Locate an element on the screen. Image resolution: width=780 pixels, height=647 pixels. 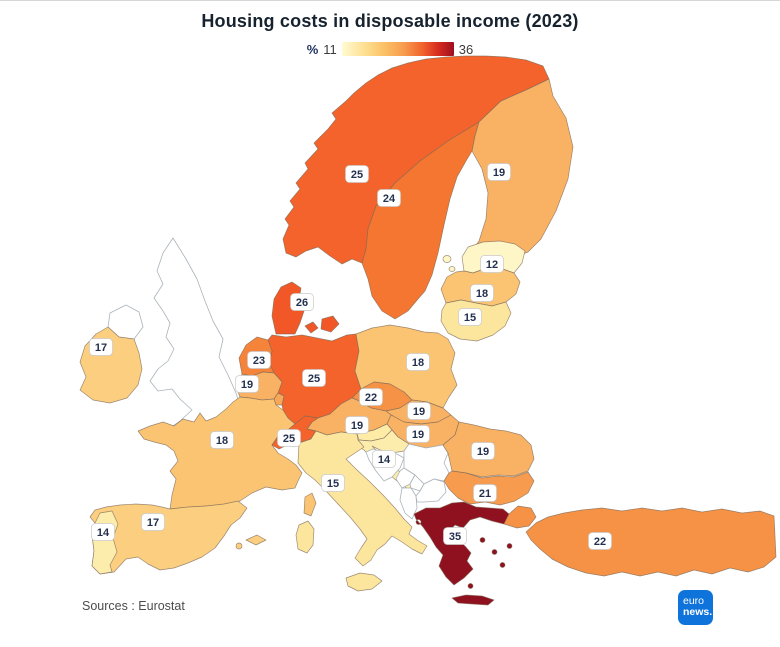
value-label-france: 18 is located at coordinates (222, 440).